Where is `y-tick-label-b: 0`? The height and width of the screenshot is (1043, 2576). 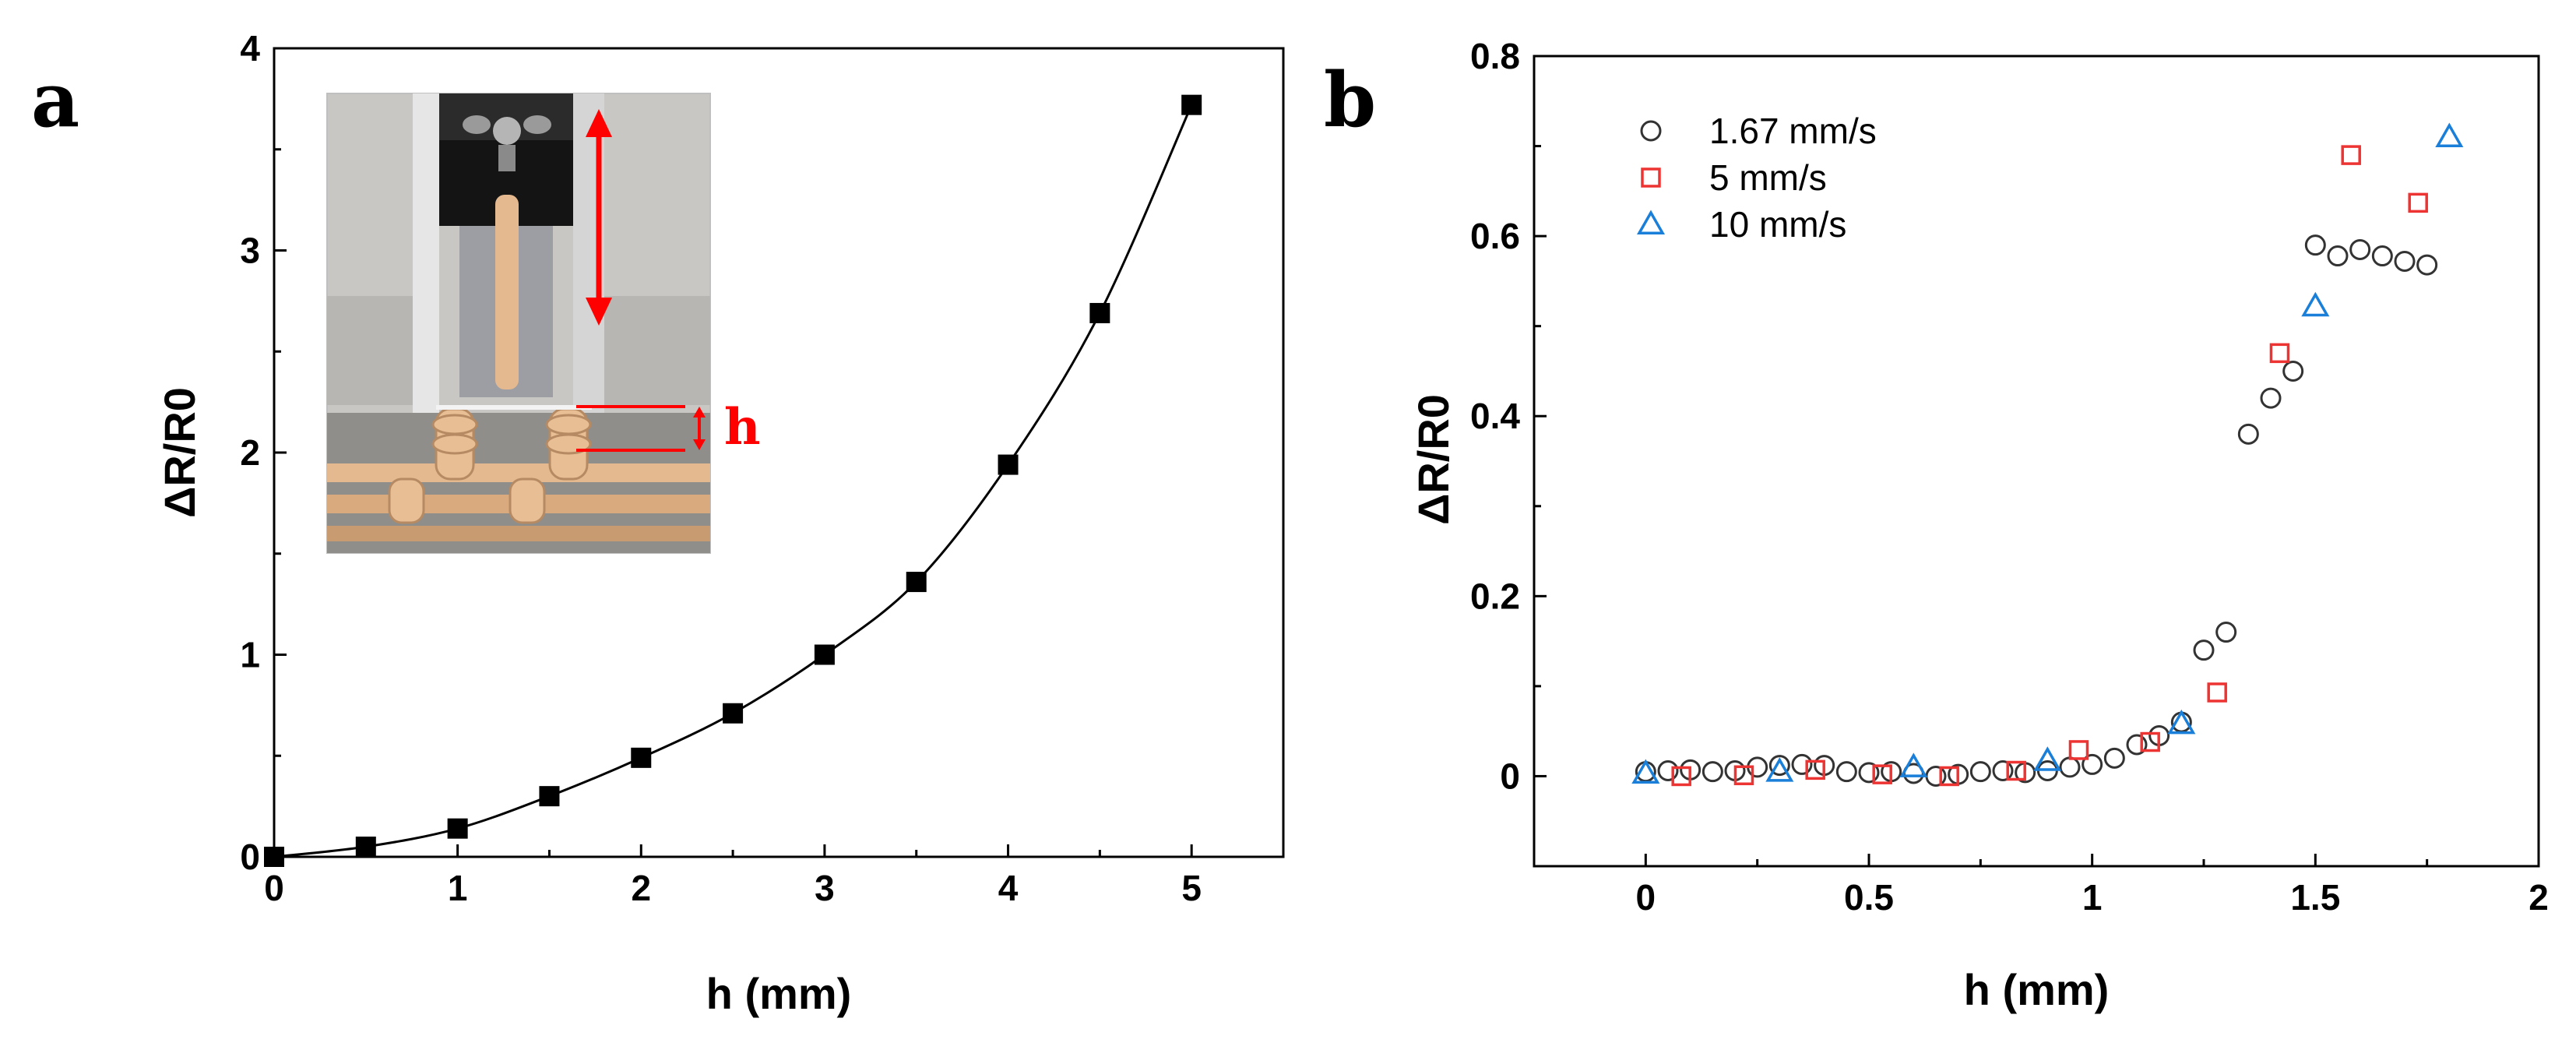
y-tick-label-b: 0 is located at coordinates (1510, 776).